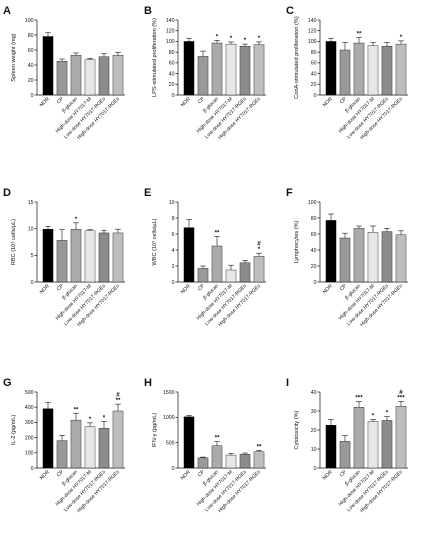 The width and height of the screenshot is (425, 550). Describe the element at coordinates (173, 219) in the screenshot. I see `y-tick-label: 8` at that location.